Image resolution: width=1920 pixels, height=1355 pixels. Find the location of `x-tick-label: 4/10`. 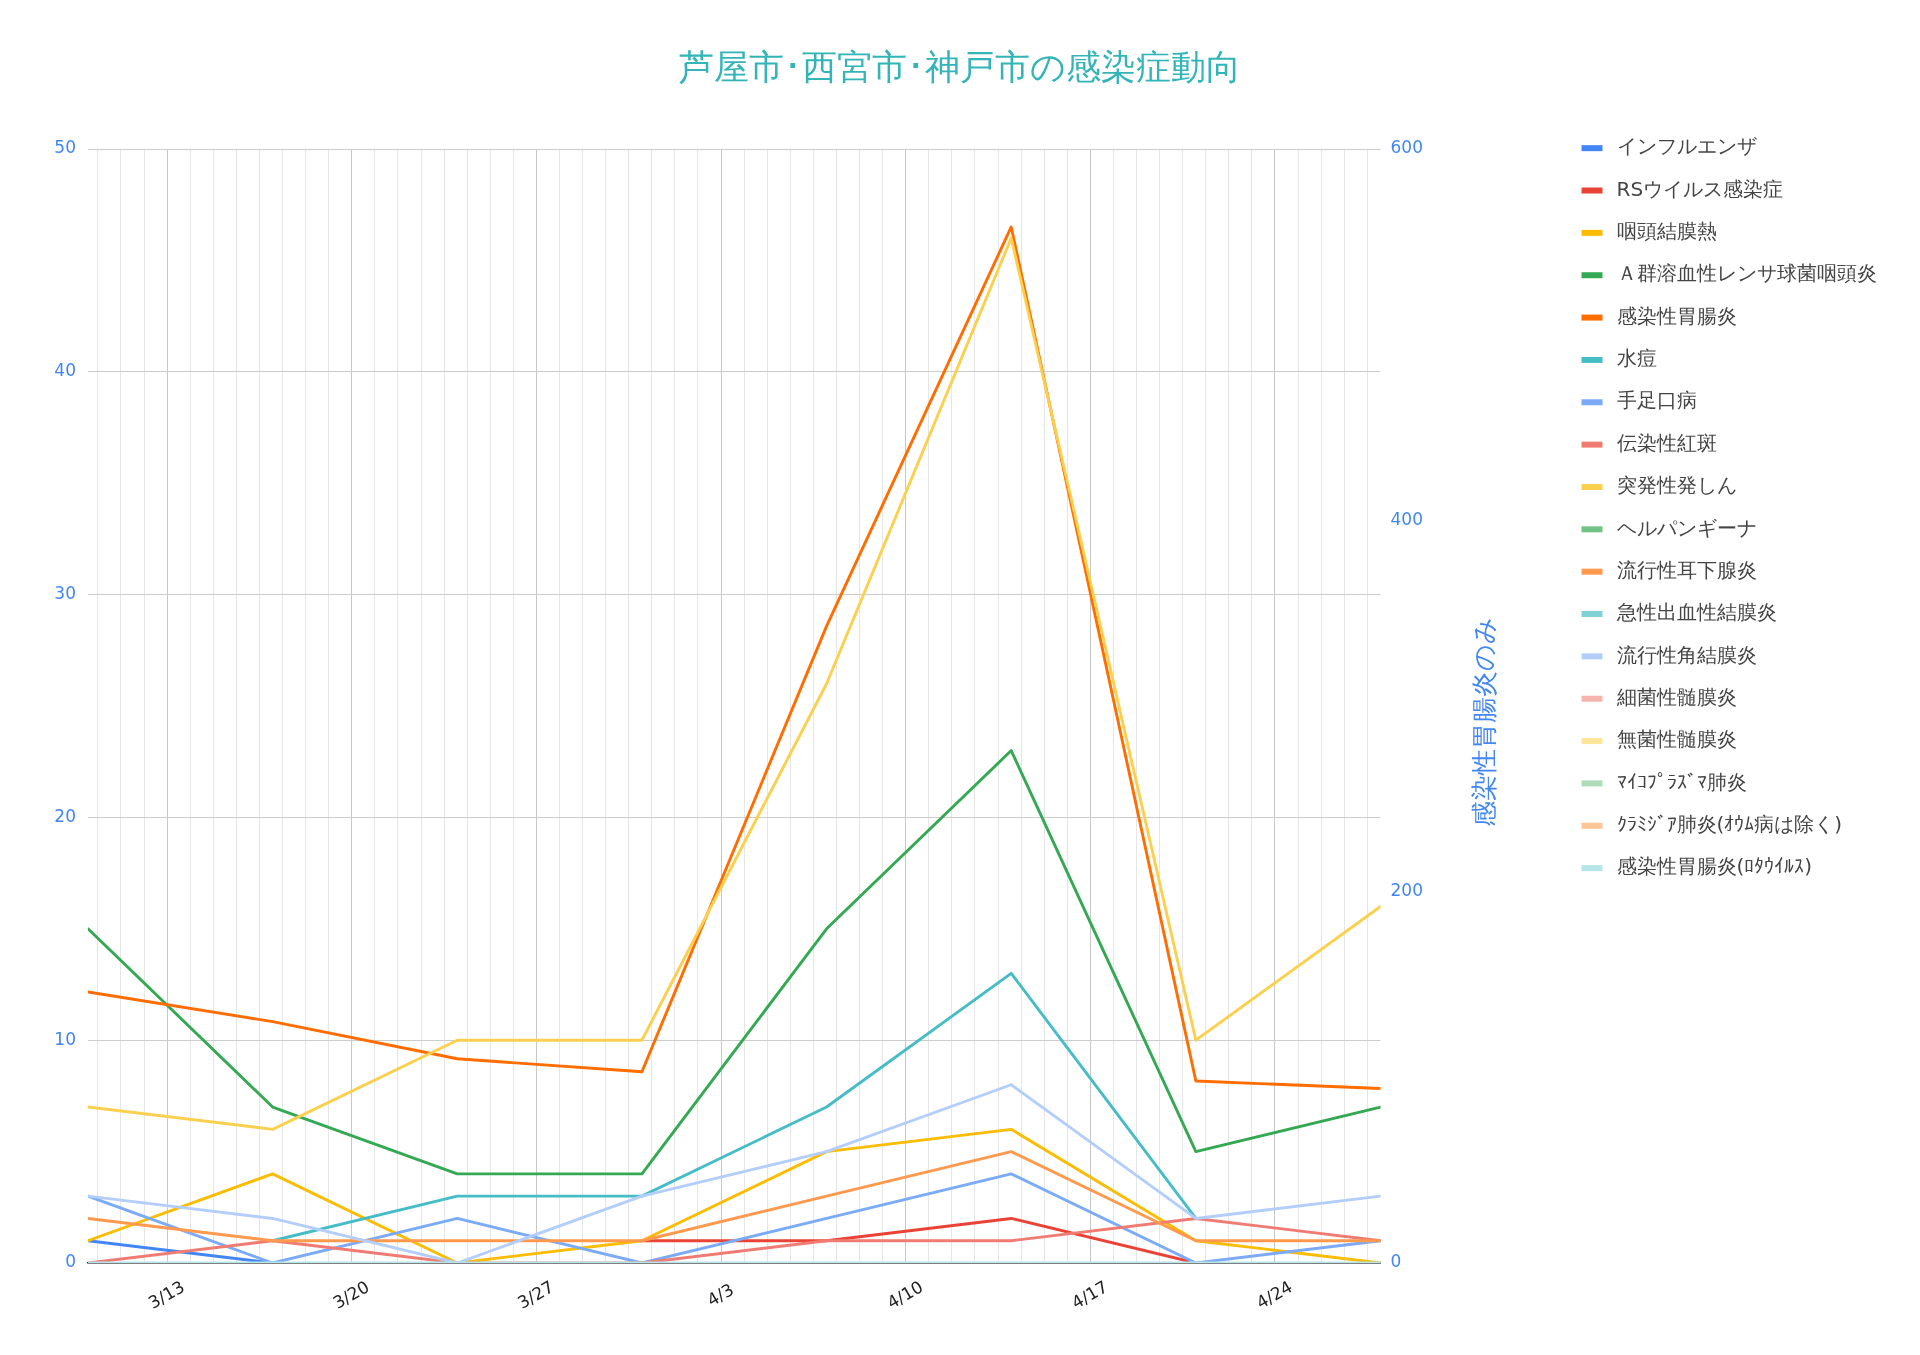

x-tick-label: 4/10 is located at coordinates (905, 1294).